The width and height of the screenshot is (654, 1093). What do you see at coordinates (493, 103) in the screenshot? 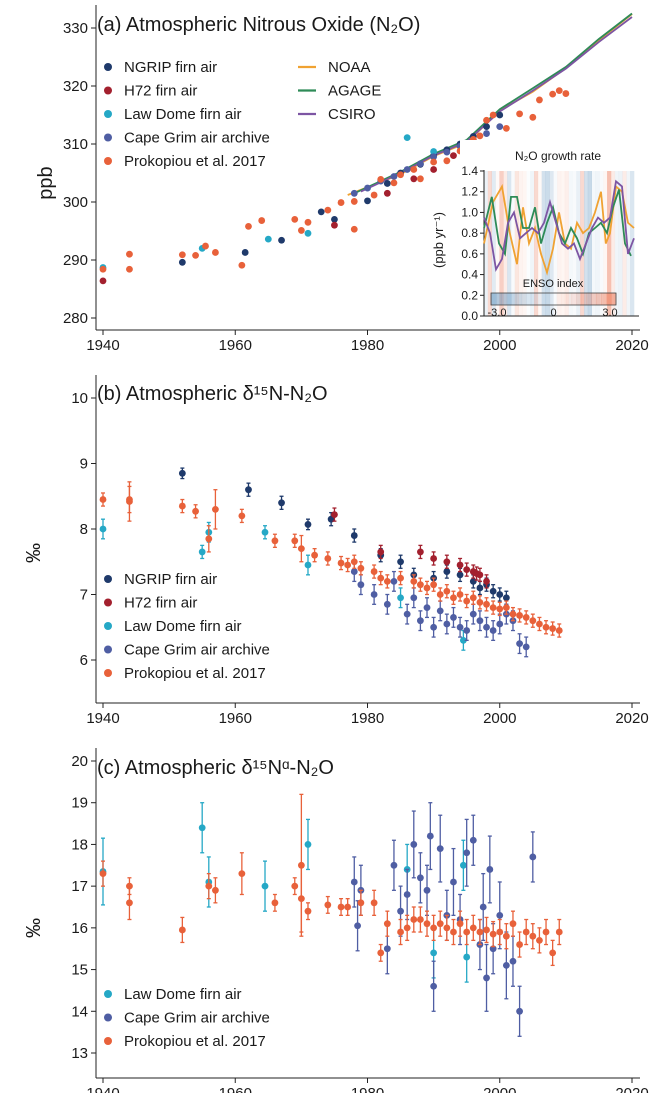
I see `agage-line` at bounding box center [493, 103].